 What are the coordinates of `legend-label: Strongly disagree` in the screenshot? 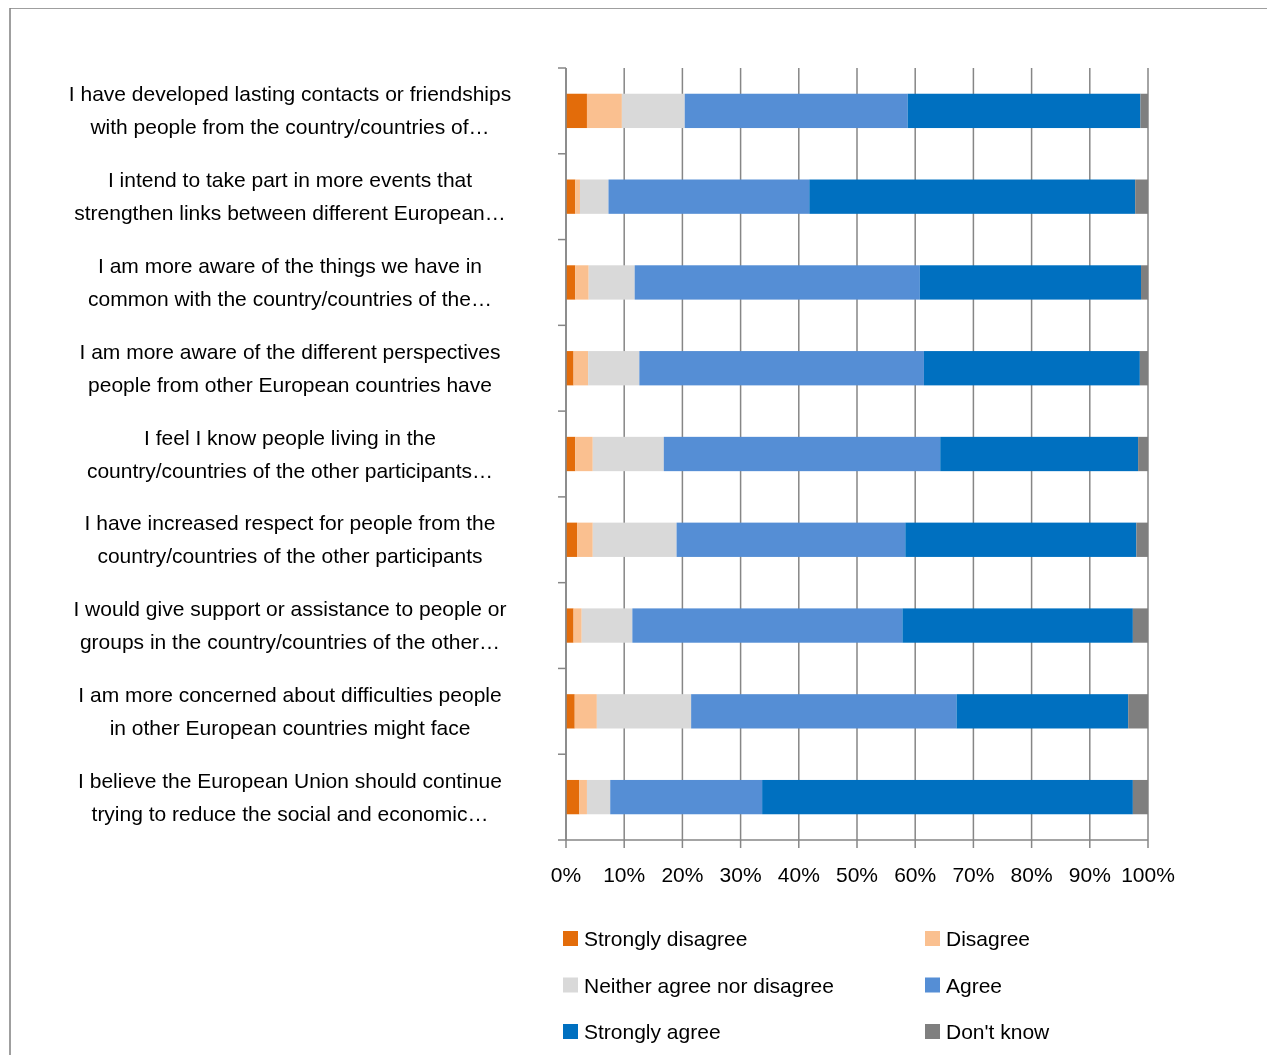 It's located at (666, 938).